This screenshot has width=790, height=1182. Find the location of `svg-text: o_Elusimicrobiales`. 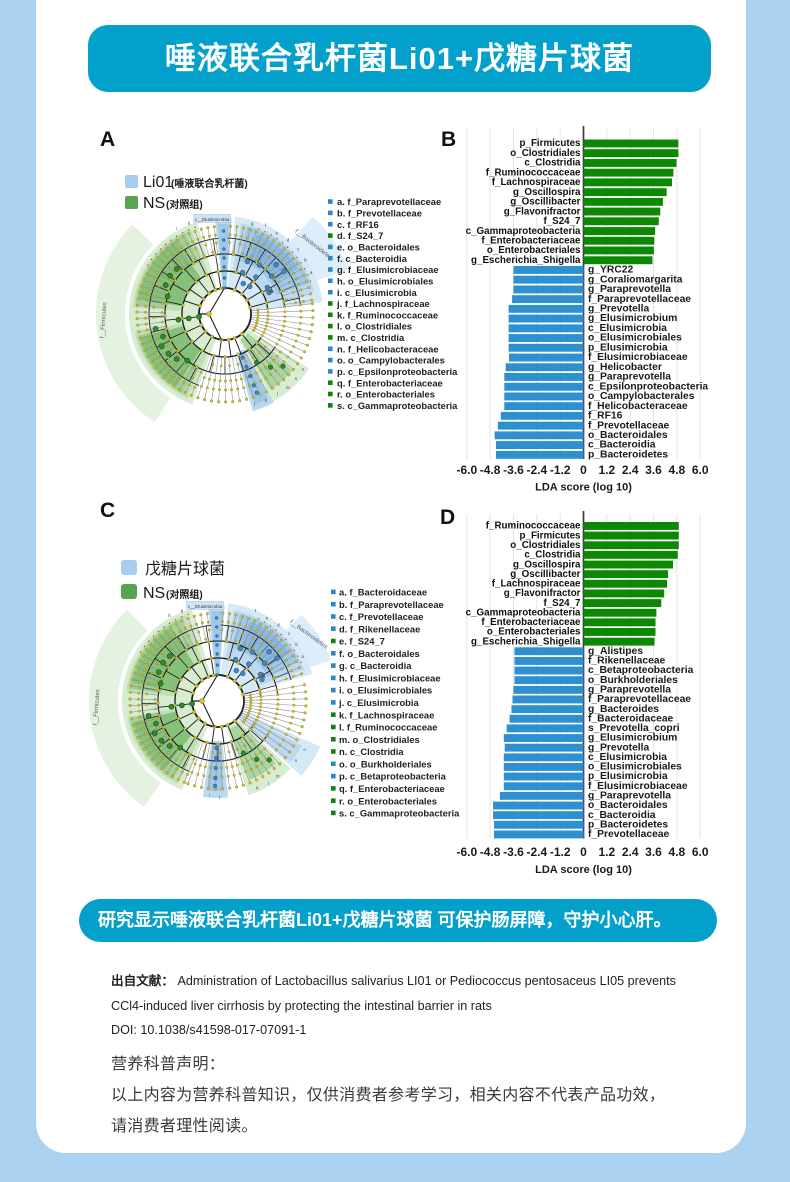

svg-text: o_Elusimicrobiales is located at coordinates (635, 767).